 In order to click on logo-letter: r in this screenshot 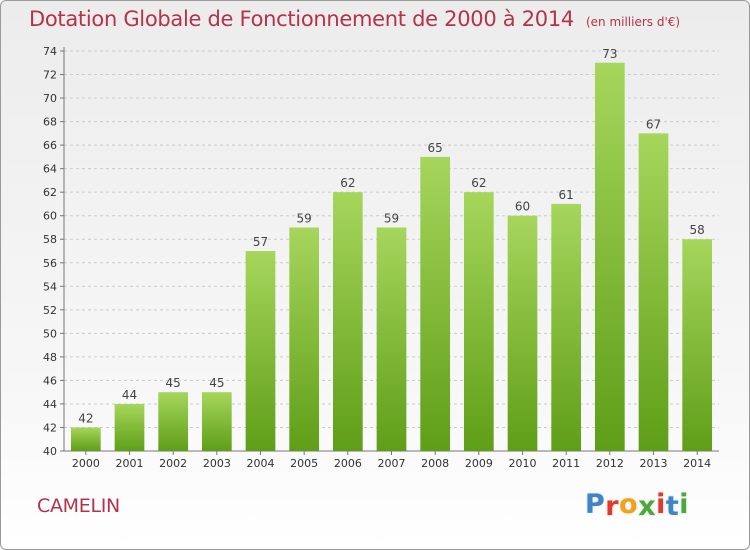, I will do `click(612, 506)`.